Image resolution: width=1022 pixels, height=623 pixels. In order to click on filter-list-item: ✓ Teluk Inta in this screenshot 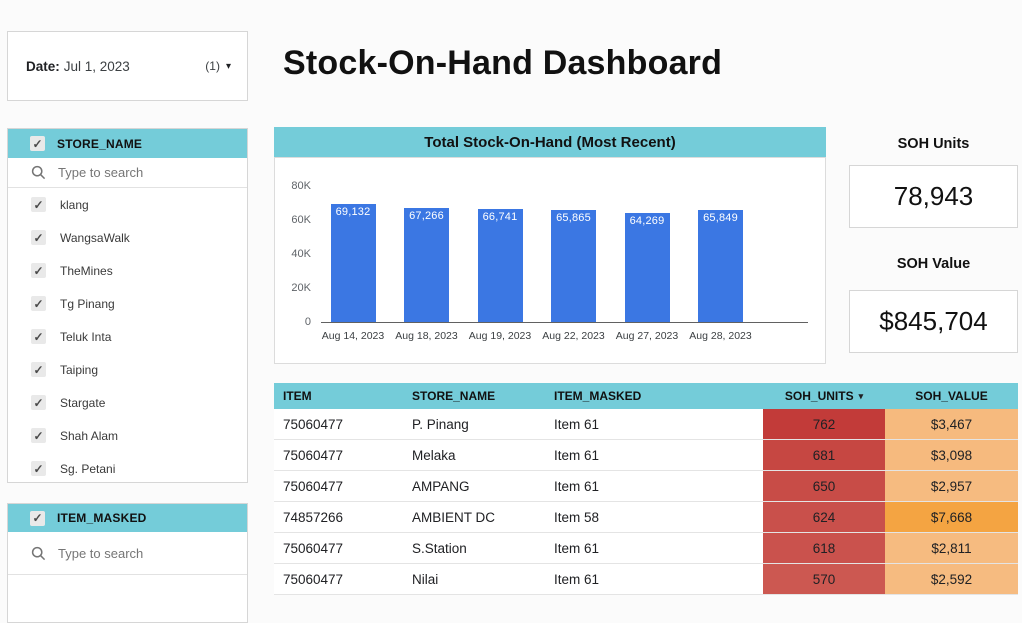, I will do `click(127, 336)`.